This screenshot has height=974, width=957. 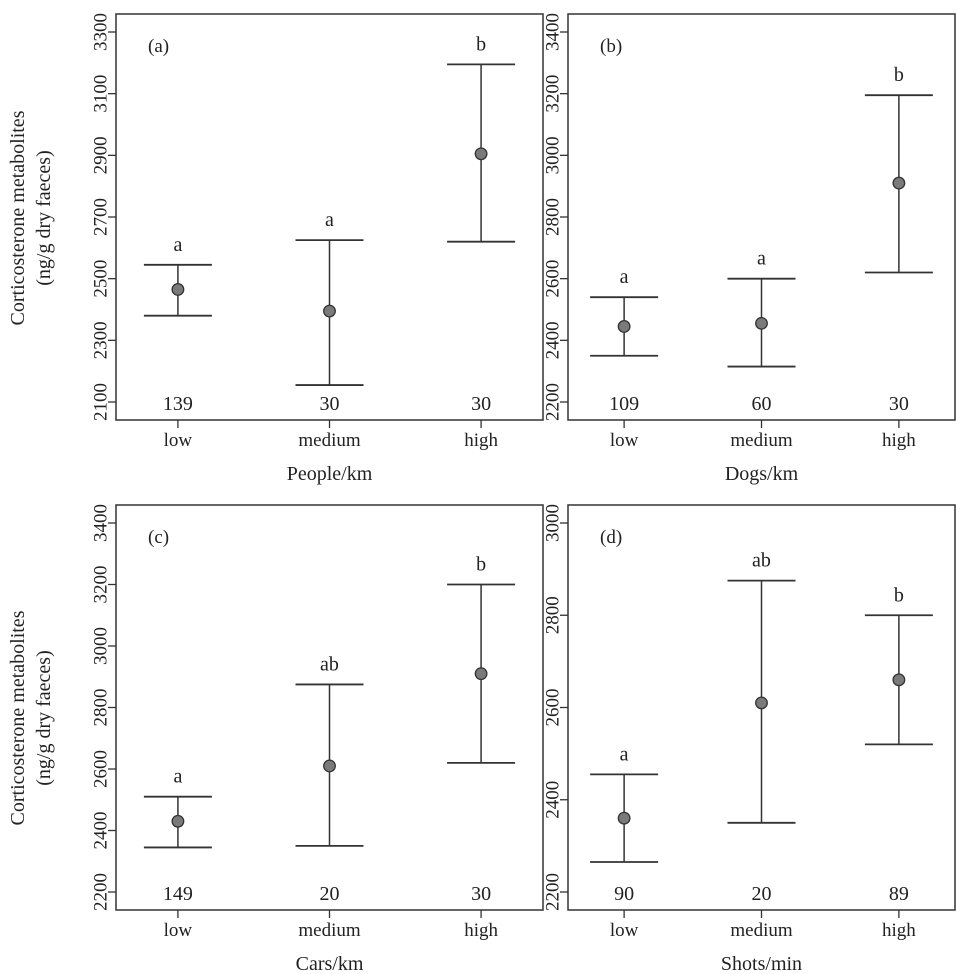 What do you see at coordinates (553, 800) in the screenshot?
I see `panel-d-ytick-label: 2400` at bounding box center [553, 800].